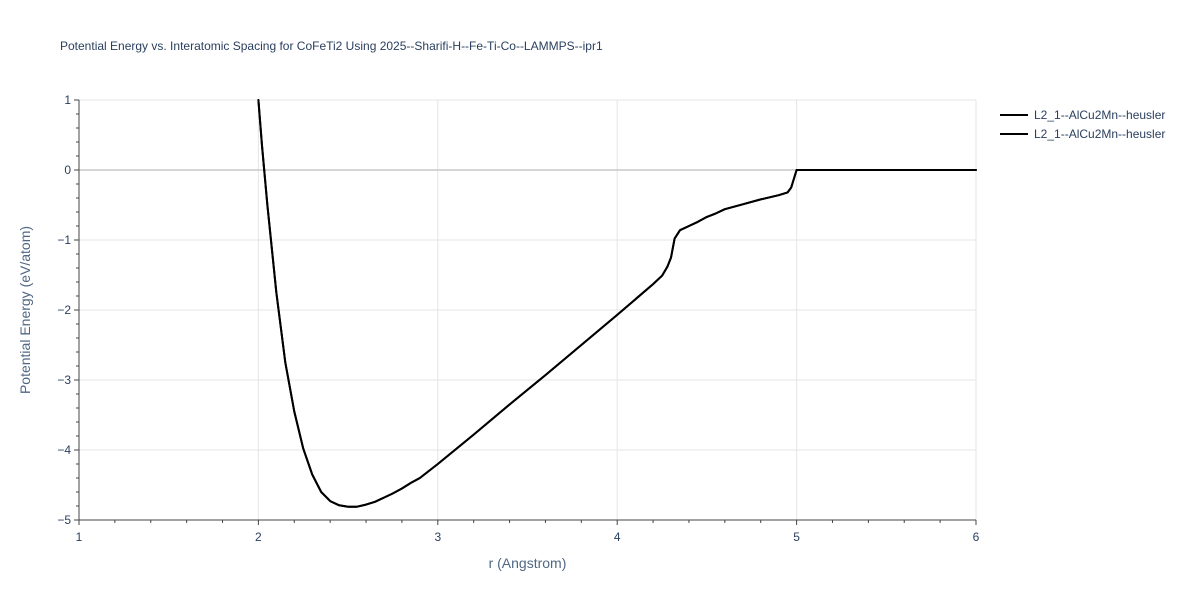  I want to click on y-tick-label: 1, so click(67, 100).